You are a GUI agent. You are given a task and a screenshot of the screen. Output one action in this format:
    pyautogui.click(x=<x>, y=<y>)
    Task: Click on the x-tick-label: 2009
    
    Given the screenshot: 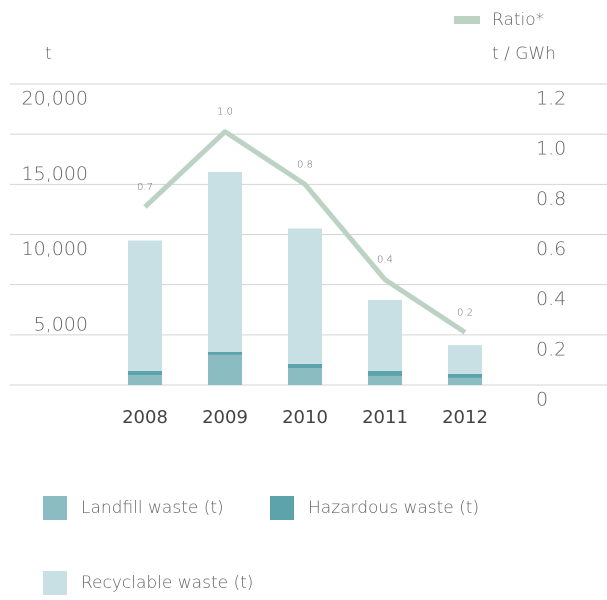 What is the action you would take?
    pyautogui.click(x=225, y=417)
    